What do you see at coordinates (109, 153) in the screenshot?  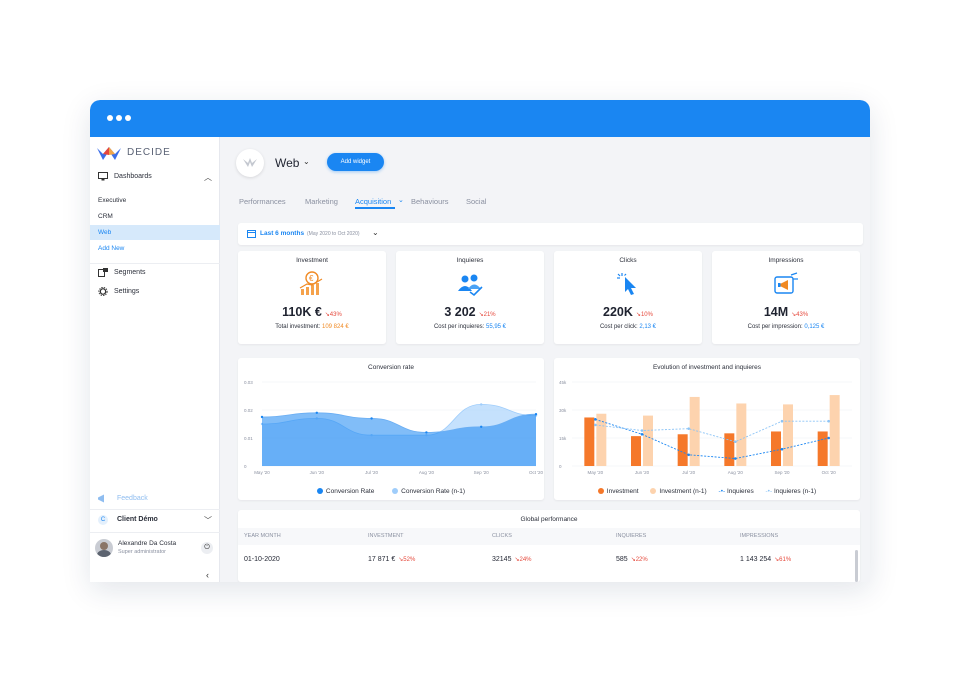 I see `decide-logo-icon` at bounding box center [109, 153].